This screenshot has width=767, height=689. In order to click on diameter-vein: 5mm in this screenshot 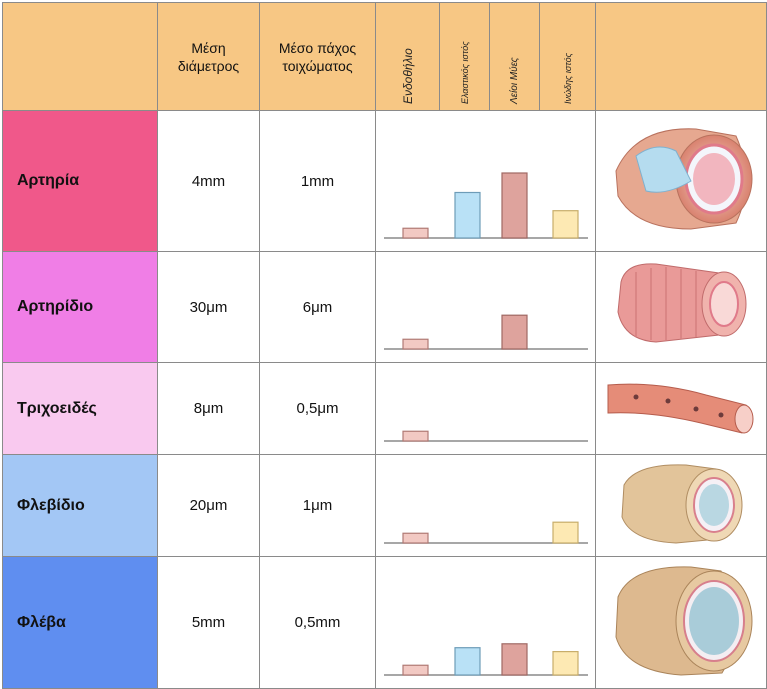, I will do `click(208, 622)`.